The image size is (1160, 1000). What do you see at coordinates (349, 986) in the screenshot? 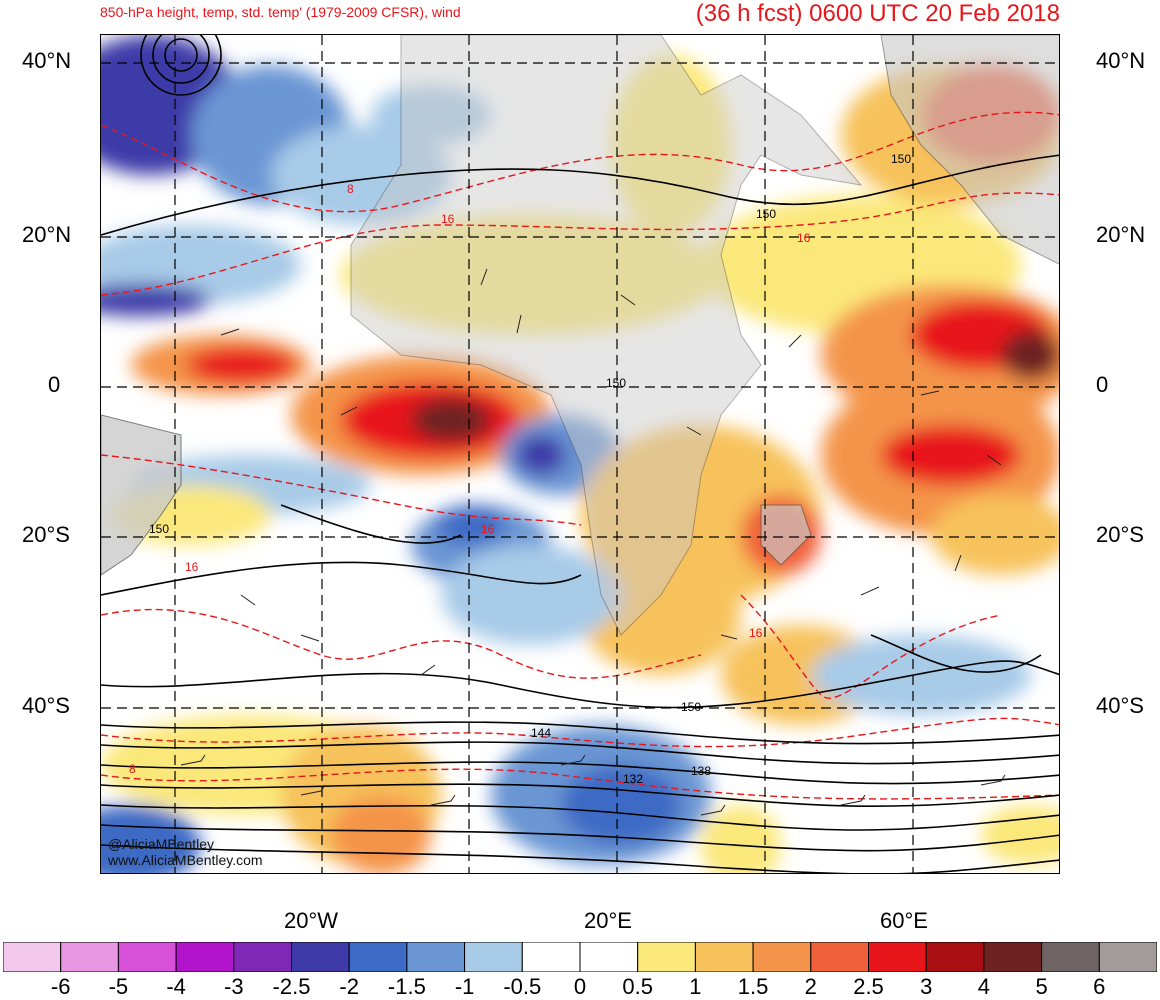
I see `colorbar-tick-label: -2` at bounding box center [349, 986].